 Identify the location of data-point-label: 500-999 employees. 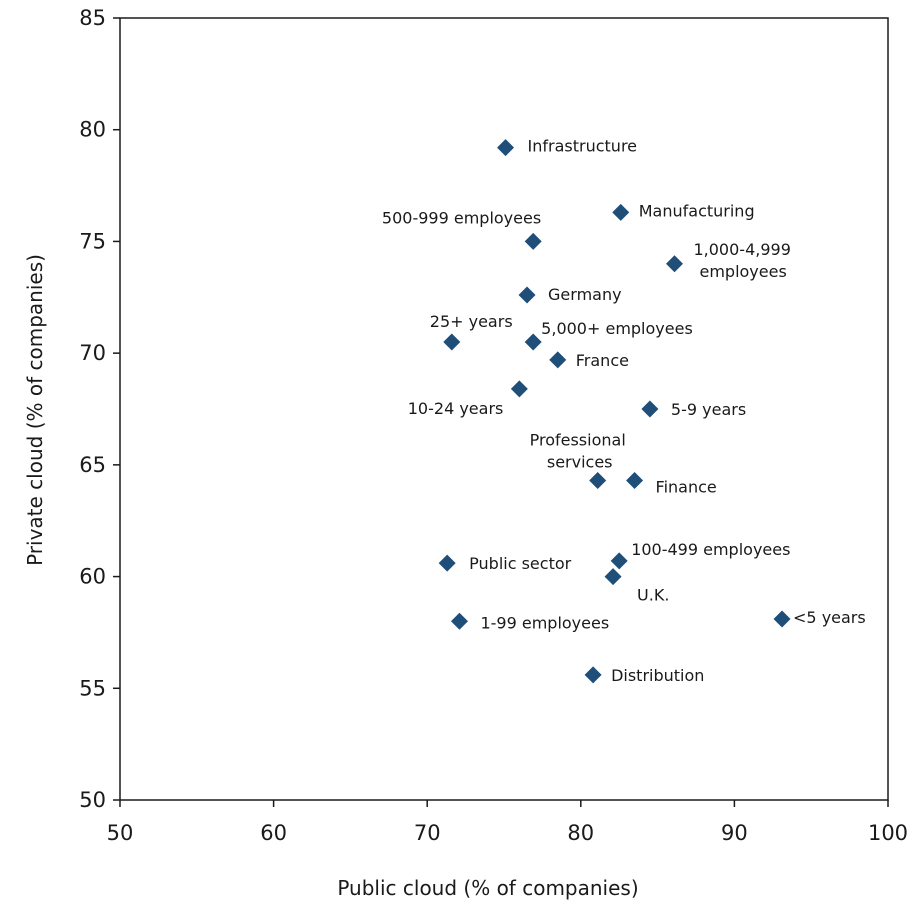
(461, 217).